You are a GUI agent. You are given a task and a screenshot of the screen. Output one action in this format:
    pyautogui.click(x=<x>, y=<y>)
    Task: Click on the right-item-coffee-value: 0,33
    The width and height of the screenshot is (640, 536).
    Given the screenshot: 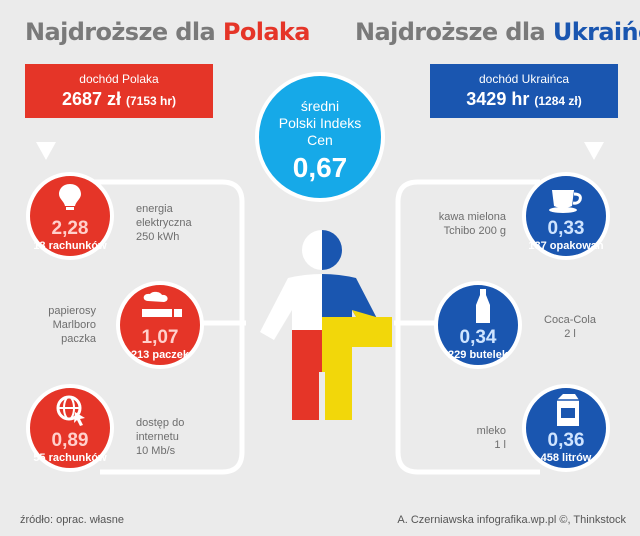 What is the action you would take?
    pyautogui.click(x=566, y=228)
    